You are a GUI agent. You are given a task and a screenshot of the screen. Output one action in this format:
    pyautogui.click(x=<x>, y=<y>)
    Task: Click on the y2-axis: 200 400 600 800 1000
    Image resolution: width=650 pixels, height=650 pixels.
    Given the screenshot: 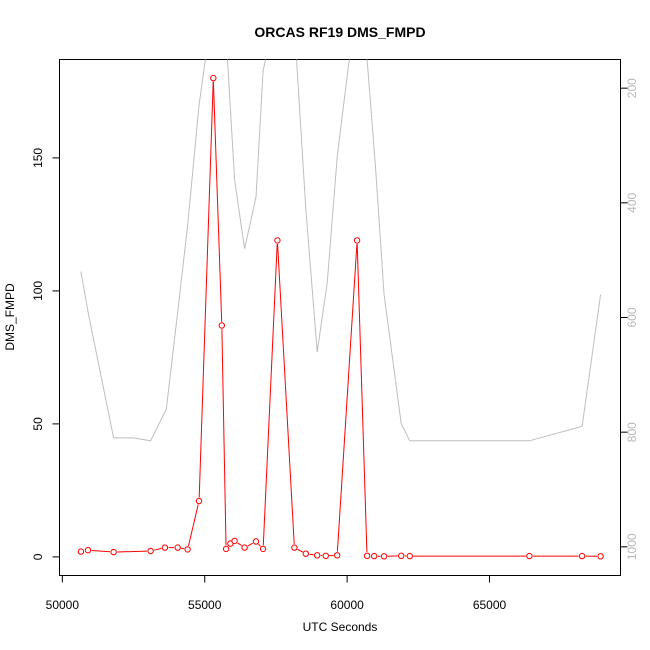 What is the action you would take?
    pyautogui.click(x=629, y=319)
    